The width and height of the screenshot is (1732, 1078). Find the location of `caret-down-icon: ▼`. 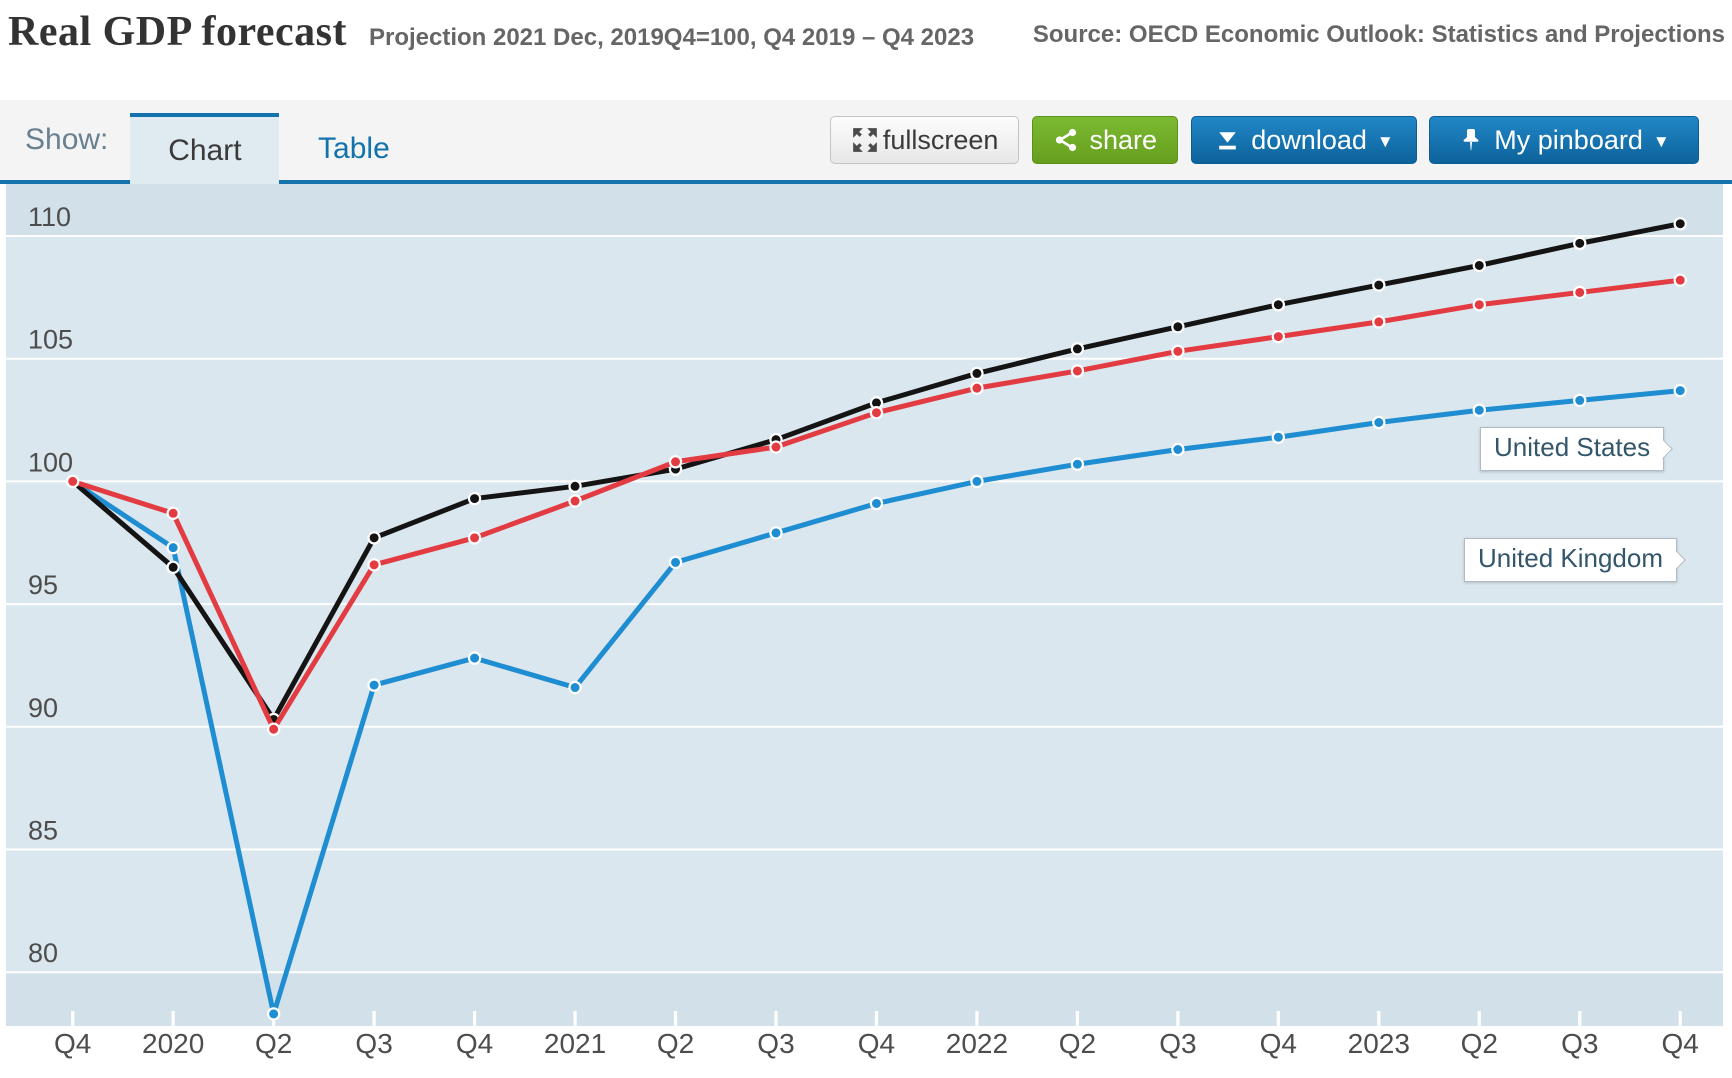

caret-down-icon: ▼ is located at coordinates (1385, 141).